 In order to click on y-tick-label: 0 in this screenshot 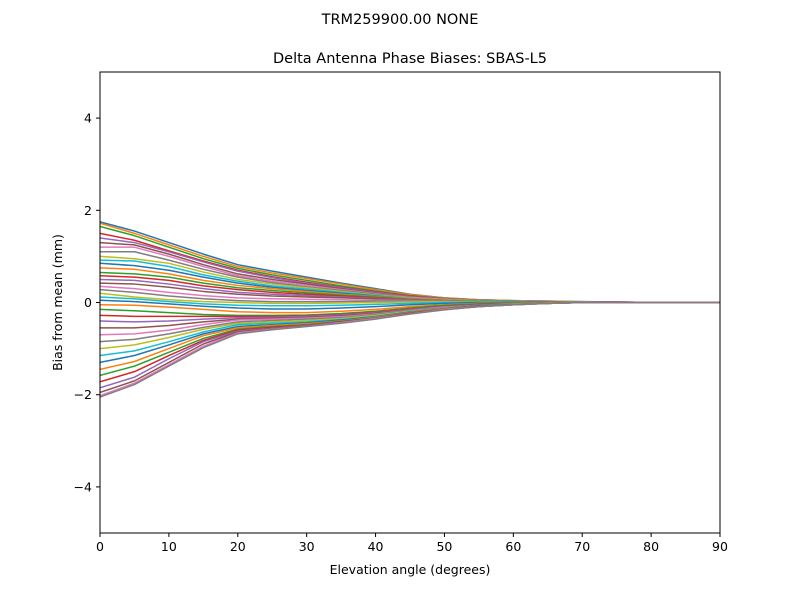, I will do `click(88, 302)`.